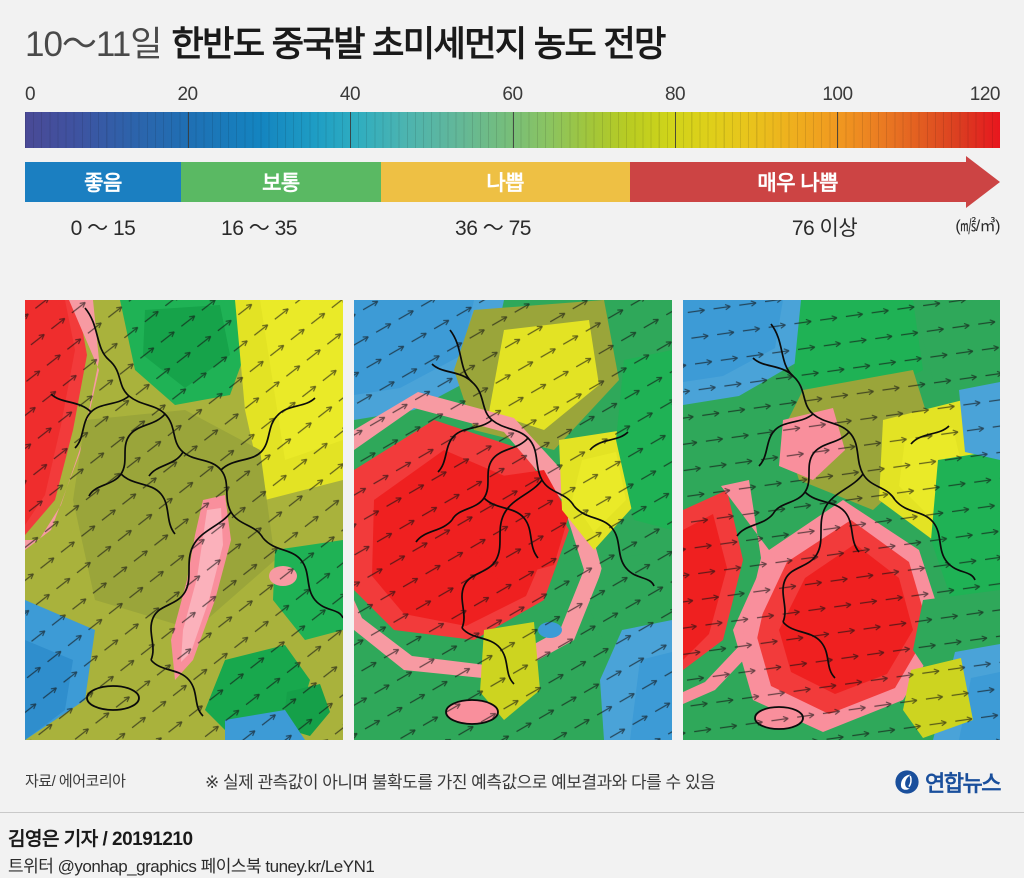 This screenshot has height=878, width=1024. I want to click on source-label: 자료/ 에어코리아, so click(75, 781).